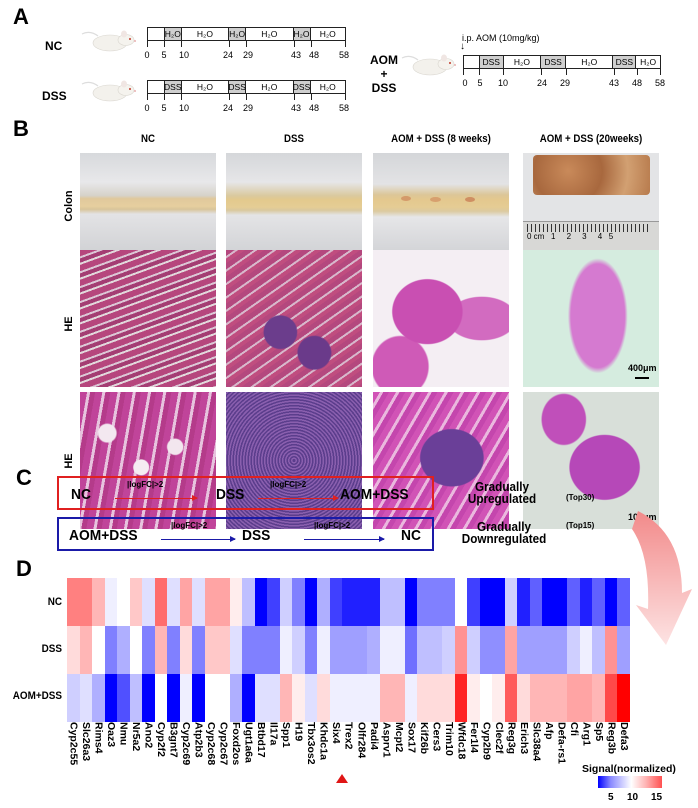 The image size is (698, 808). I want to click on gene-label: Cyp2c68, so click(211, 744).